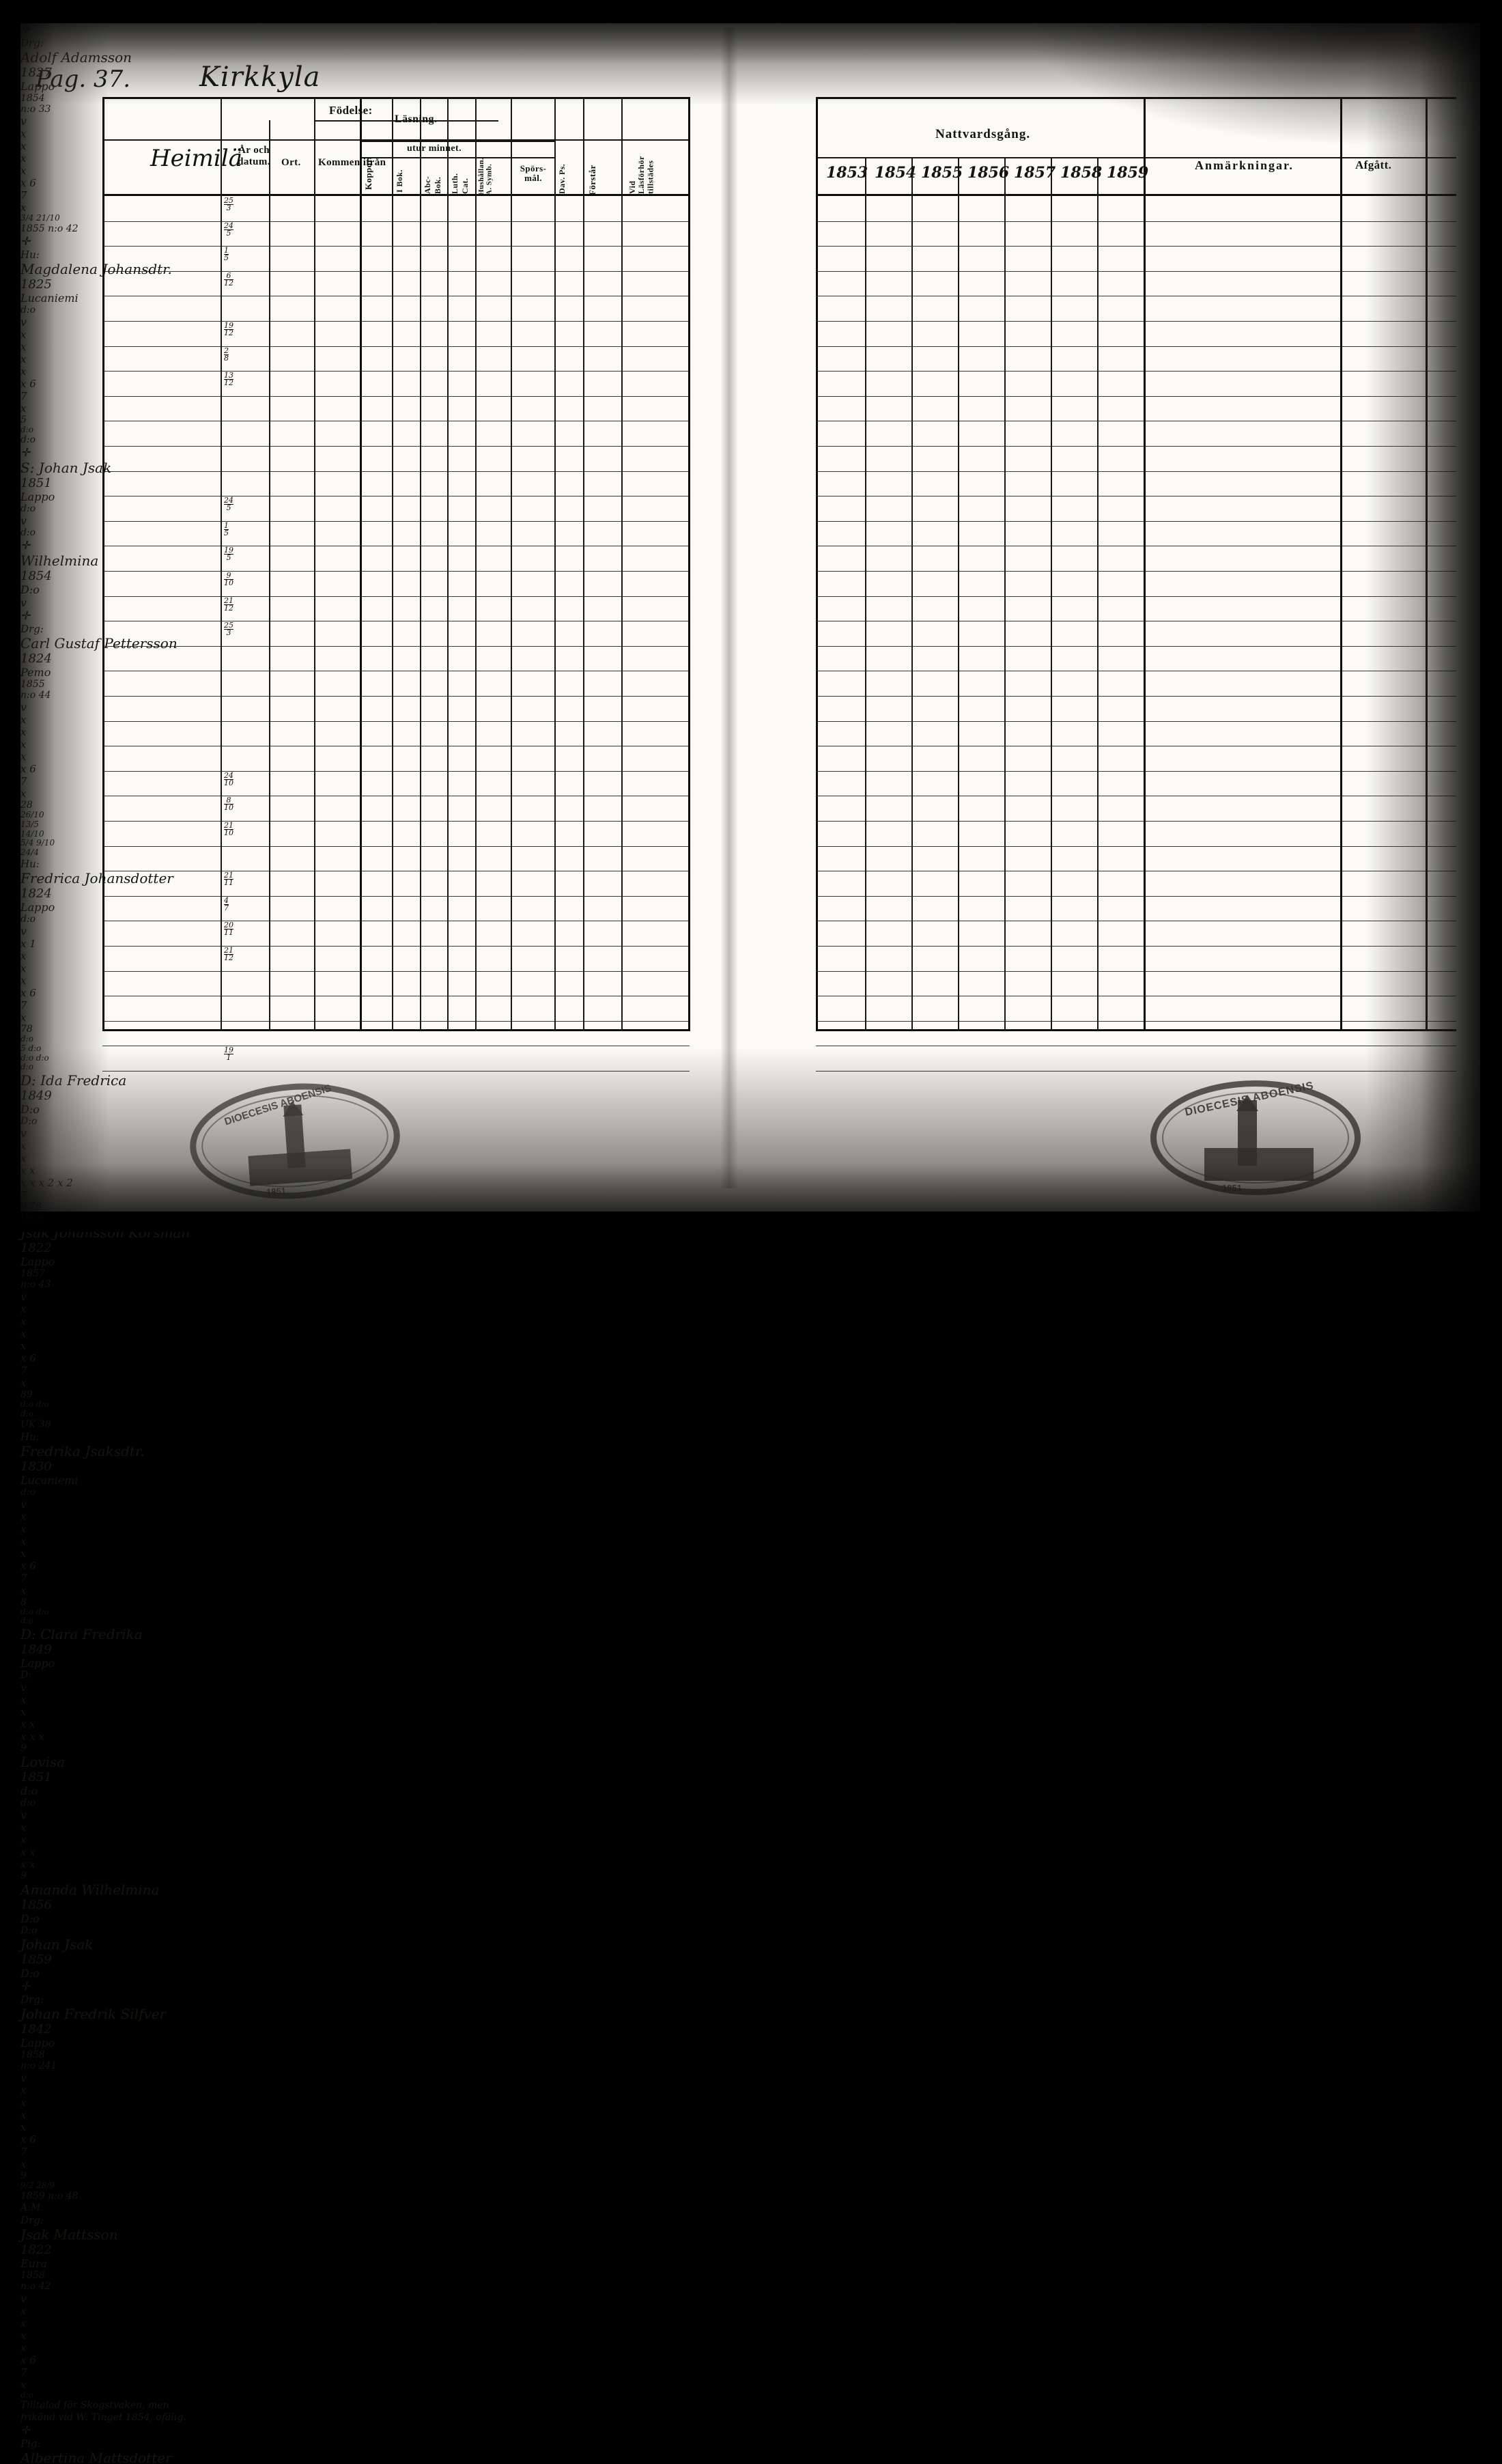  Describe the element at coordinates (351, 110) in the screenshot. I see `header-born-group: Födelse:` at that location.